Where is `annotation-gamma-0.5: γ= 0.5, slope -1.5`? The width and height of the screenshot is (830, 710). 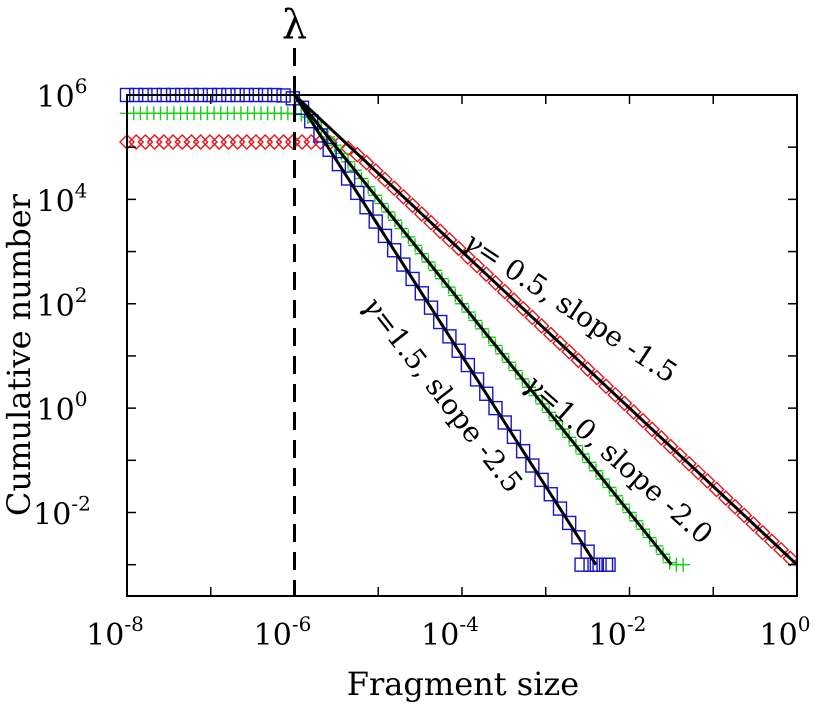
annotation-gamma-0.5: γ= 0.5, slope -1.5 is located at coordinates (570, 307).